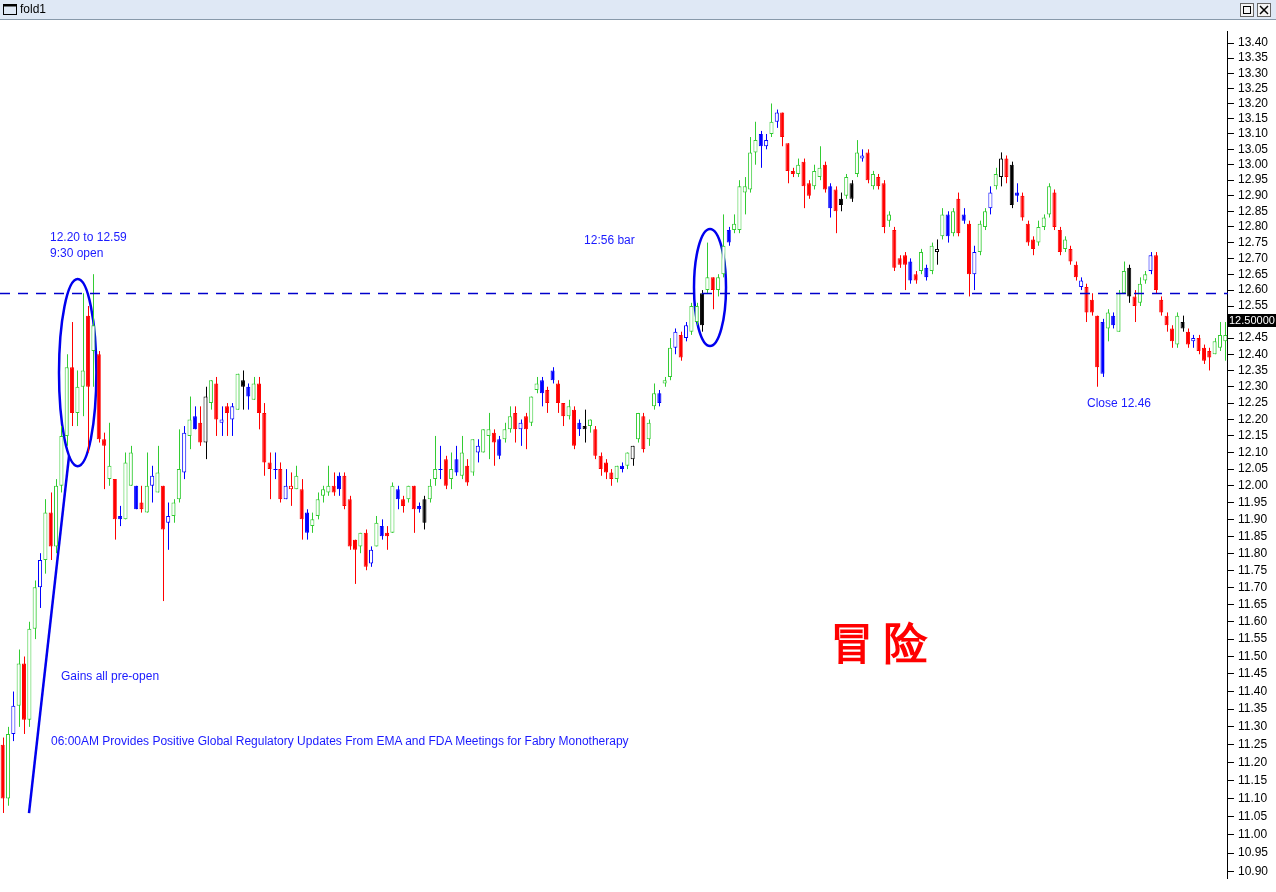 The image size is (1276, 892). I want to click on annotation: 9:30 open, so click(77, 253).